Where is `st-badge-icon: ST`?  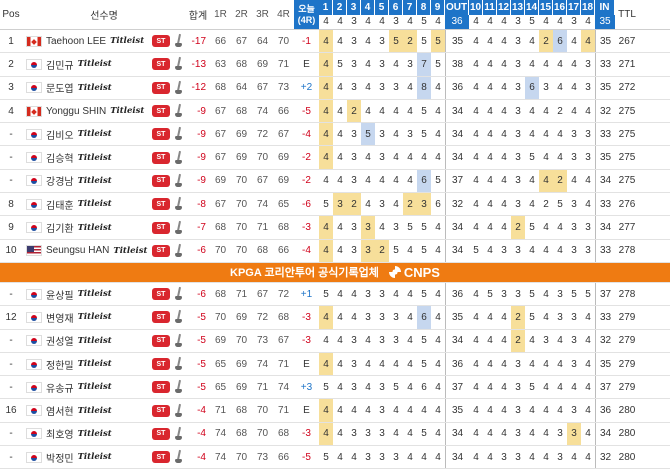 st-badge-icon: ST is located at coordinates (161, 227).